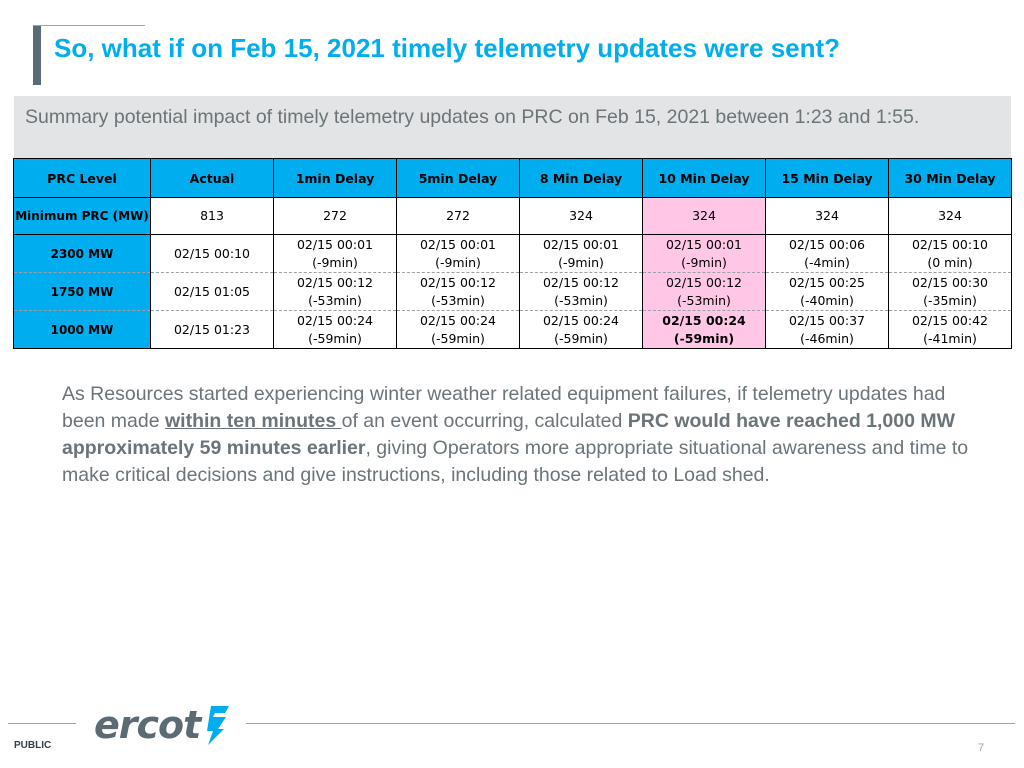  Describe the element at coordinates (212, 178) in the screenshot. I see `header-actual: Actual` at that location.